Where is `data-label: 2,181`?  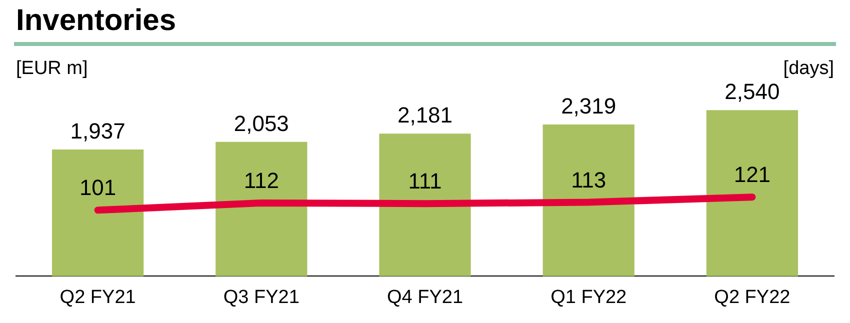 data-label: 2,181 is located at coordinates (425, 115).